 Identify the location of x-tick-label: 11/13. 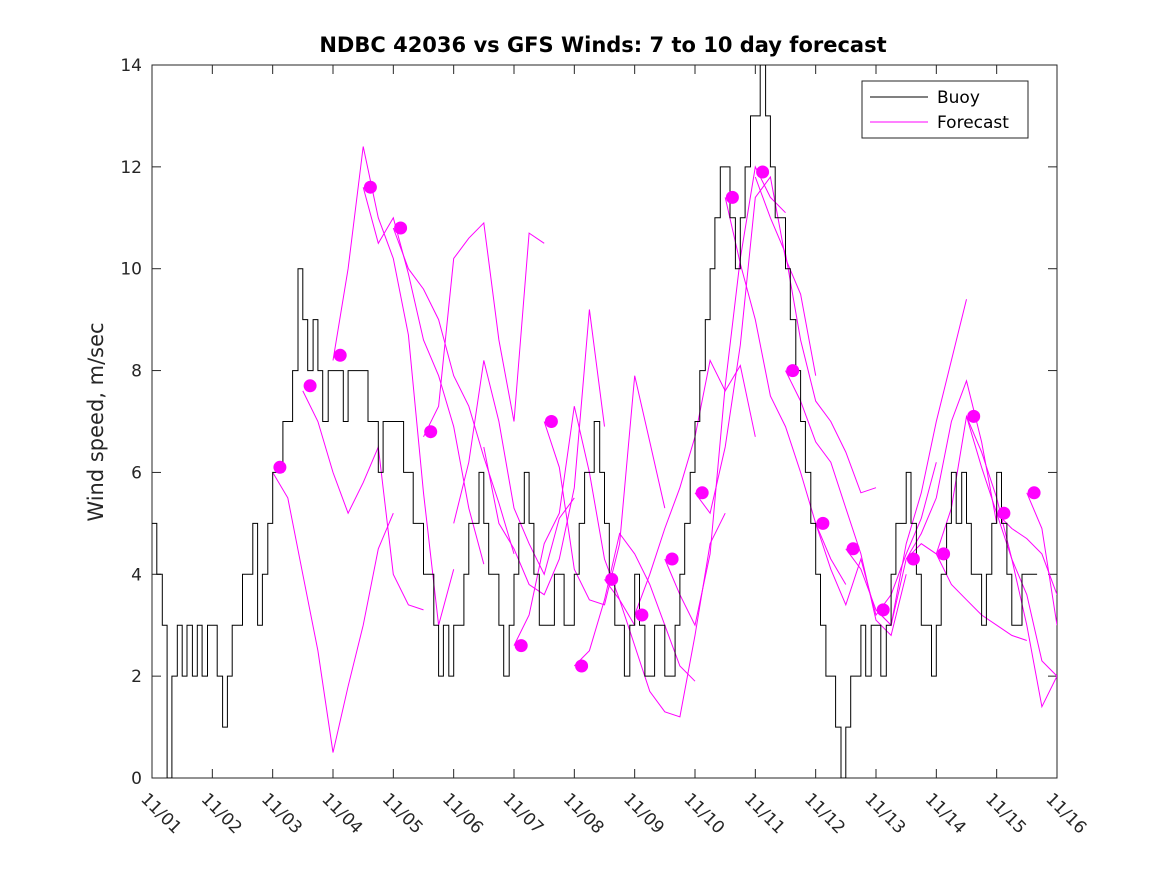
(884, 813).